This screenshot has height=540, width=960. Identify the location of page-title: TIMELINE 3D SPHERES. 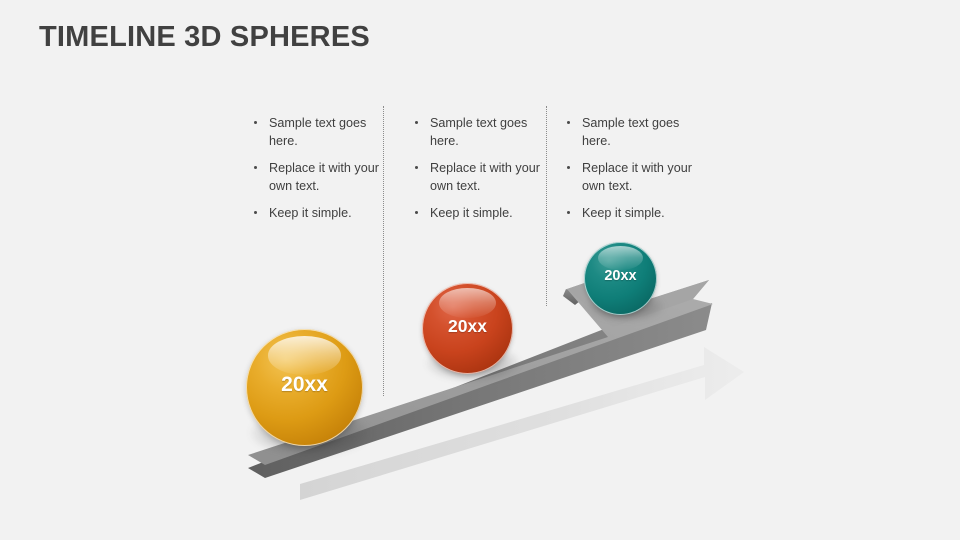
(204, 37).